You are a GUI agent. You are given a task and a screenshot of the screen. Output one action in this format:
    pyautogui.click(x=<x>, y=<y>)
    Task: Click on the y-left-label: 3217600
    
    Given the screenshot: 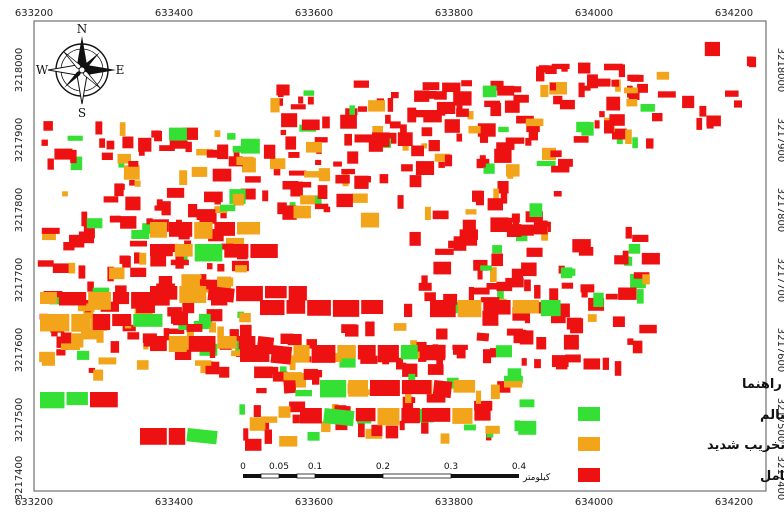 What is the action you would take?
    pyautogui.click(x=19, y=350)
    